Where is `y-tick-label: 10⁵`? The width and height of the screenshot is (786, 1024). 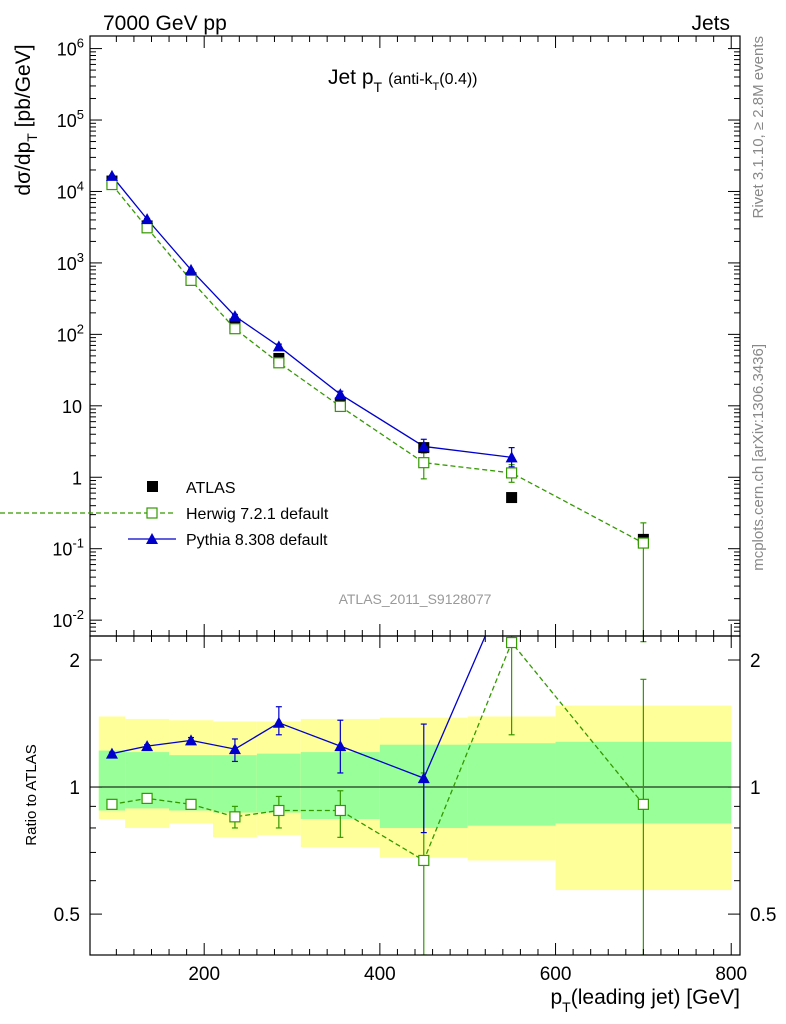
y-tick-label: 10⁵ is located at coordinates (70, 119).